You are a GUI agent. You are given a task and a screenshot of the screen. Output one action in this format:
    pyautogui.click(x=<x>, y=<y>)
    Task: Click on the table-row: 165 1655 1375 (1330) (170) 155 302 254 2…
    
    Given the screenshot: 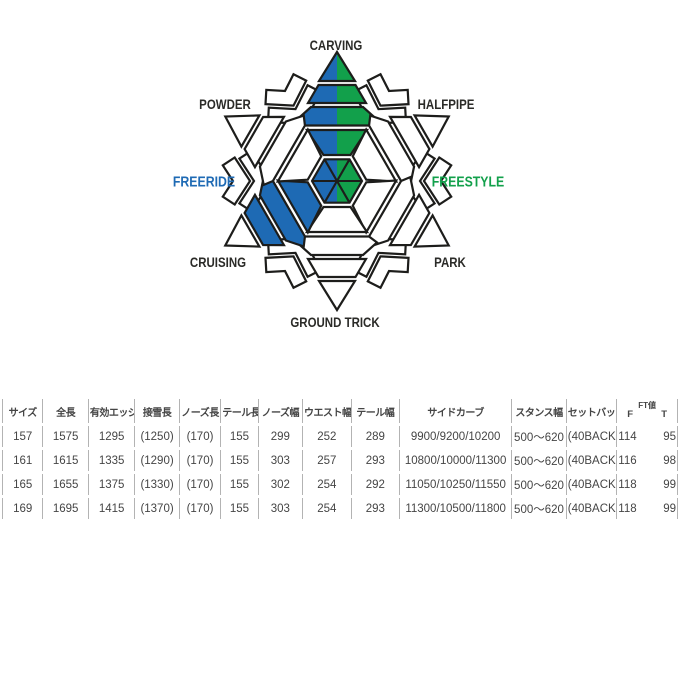 What is the action you would take?
    pyautogui.click(x=340, y=484)
    